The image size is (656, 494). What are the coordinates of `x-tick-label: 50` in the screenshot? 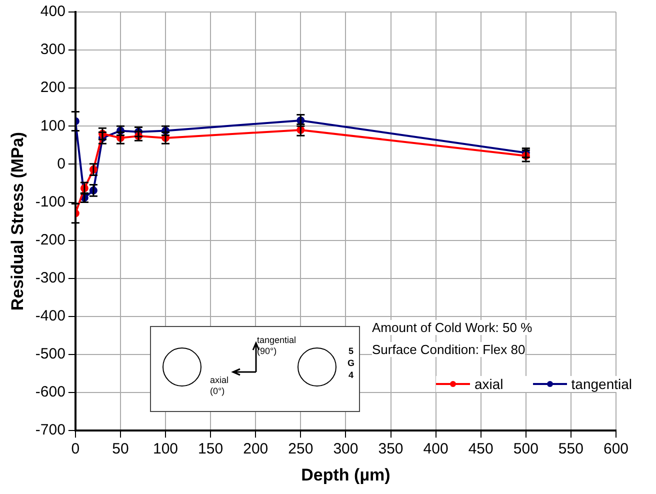 It's located at (120, 449).